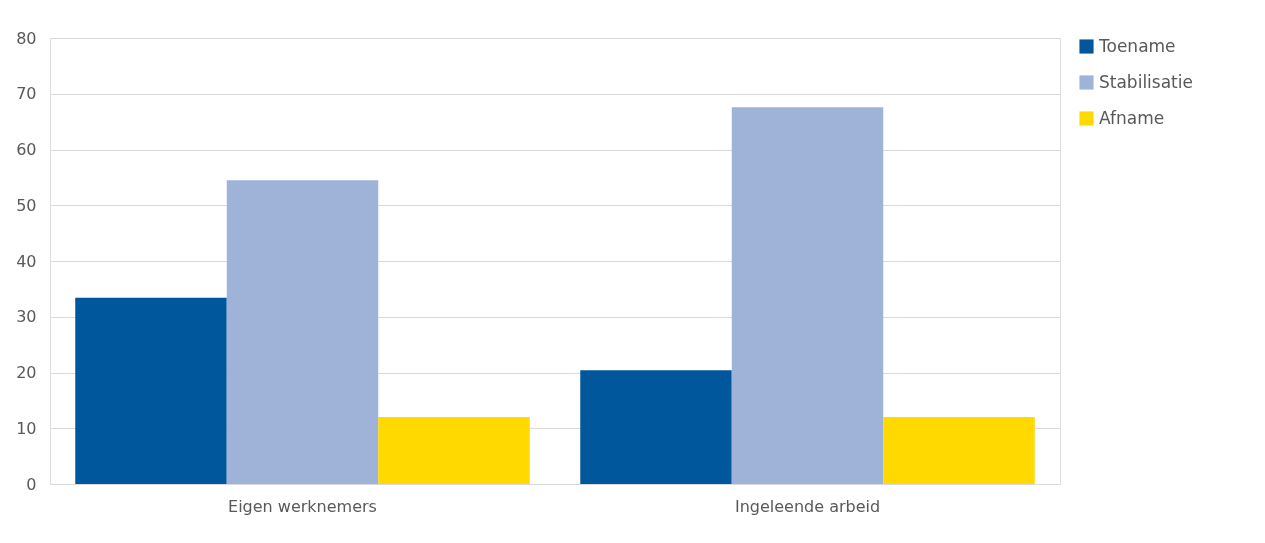  What do you see at coordinates (26, 38) in the screenshot?
I see `y-tick-label: 80` at bounding box center [26, 38].